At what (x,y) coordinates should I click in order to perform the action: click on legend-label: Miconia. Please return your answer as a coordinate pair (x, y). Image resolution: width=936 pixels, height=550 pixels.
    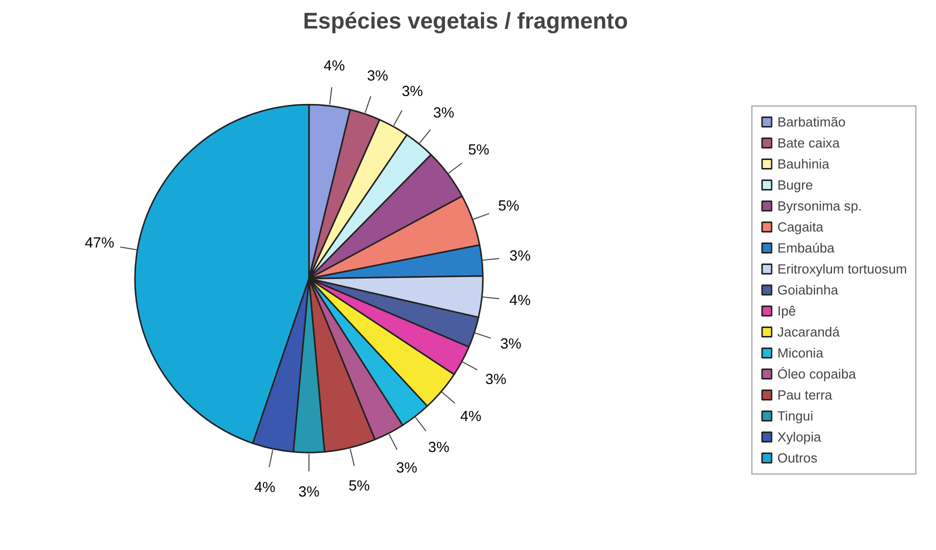
    Looking at the image, I should click on (800, 352).